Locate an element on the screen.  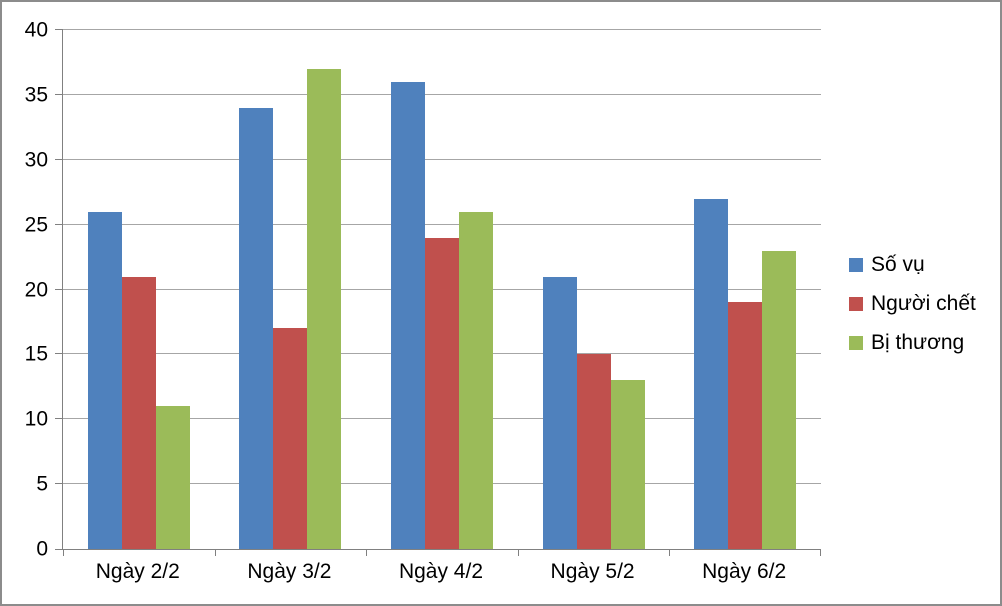
x-axis-labels: Ngày 2/2 Ngày 3/2 Ngày 4/2 Ngày 5/2 Ngày 6/2 is located at coordinates (441, 572).